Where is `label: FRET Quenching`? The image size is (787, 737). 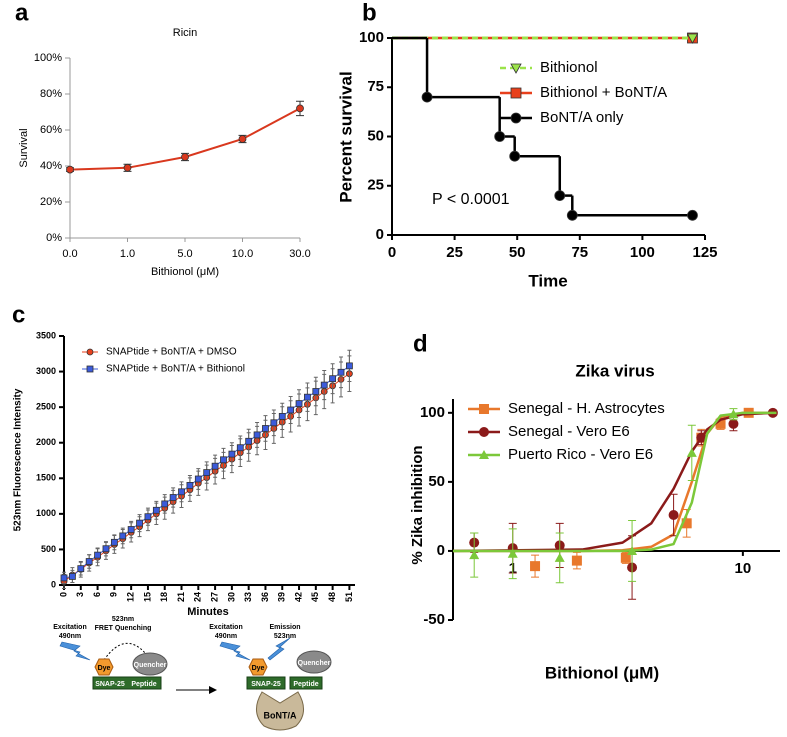 label: FRET Quenching is located at coordinates (123, 628).